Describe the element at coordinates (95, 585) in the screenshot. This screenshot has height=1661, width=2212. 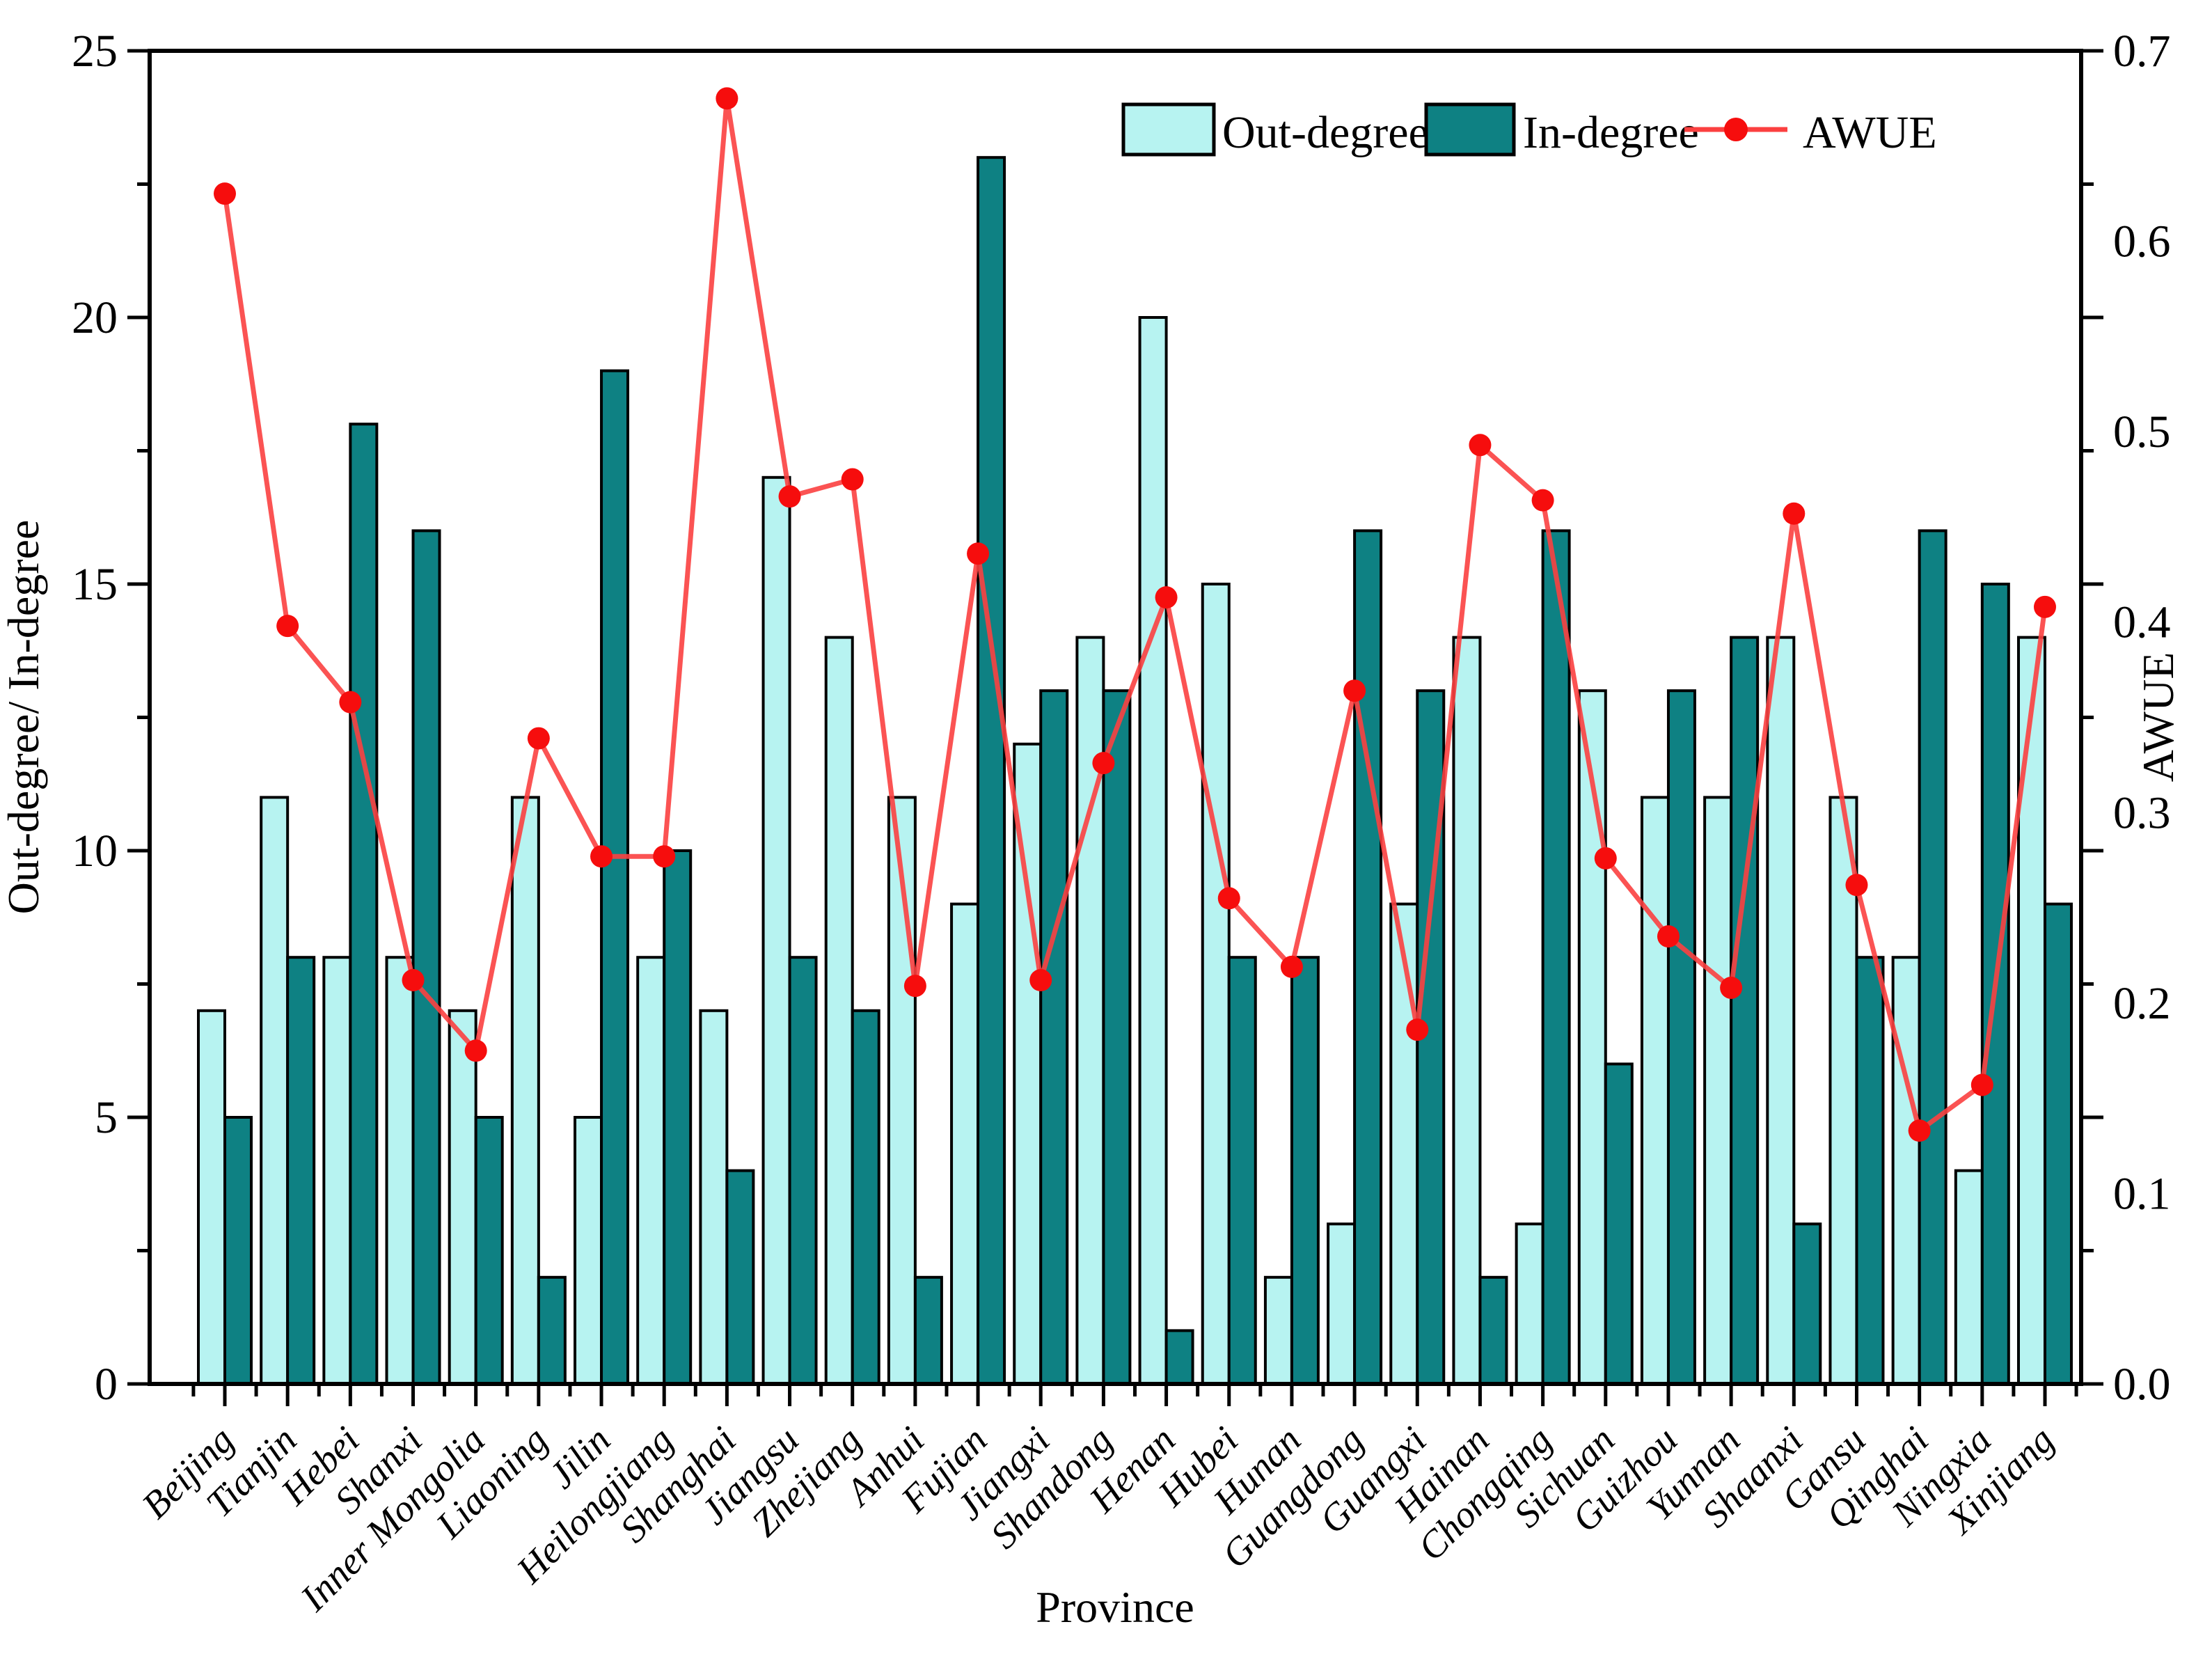
I see `y-tick-label-left: 15` at that location.